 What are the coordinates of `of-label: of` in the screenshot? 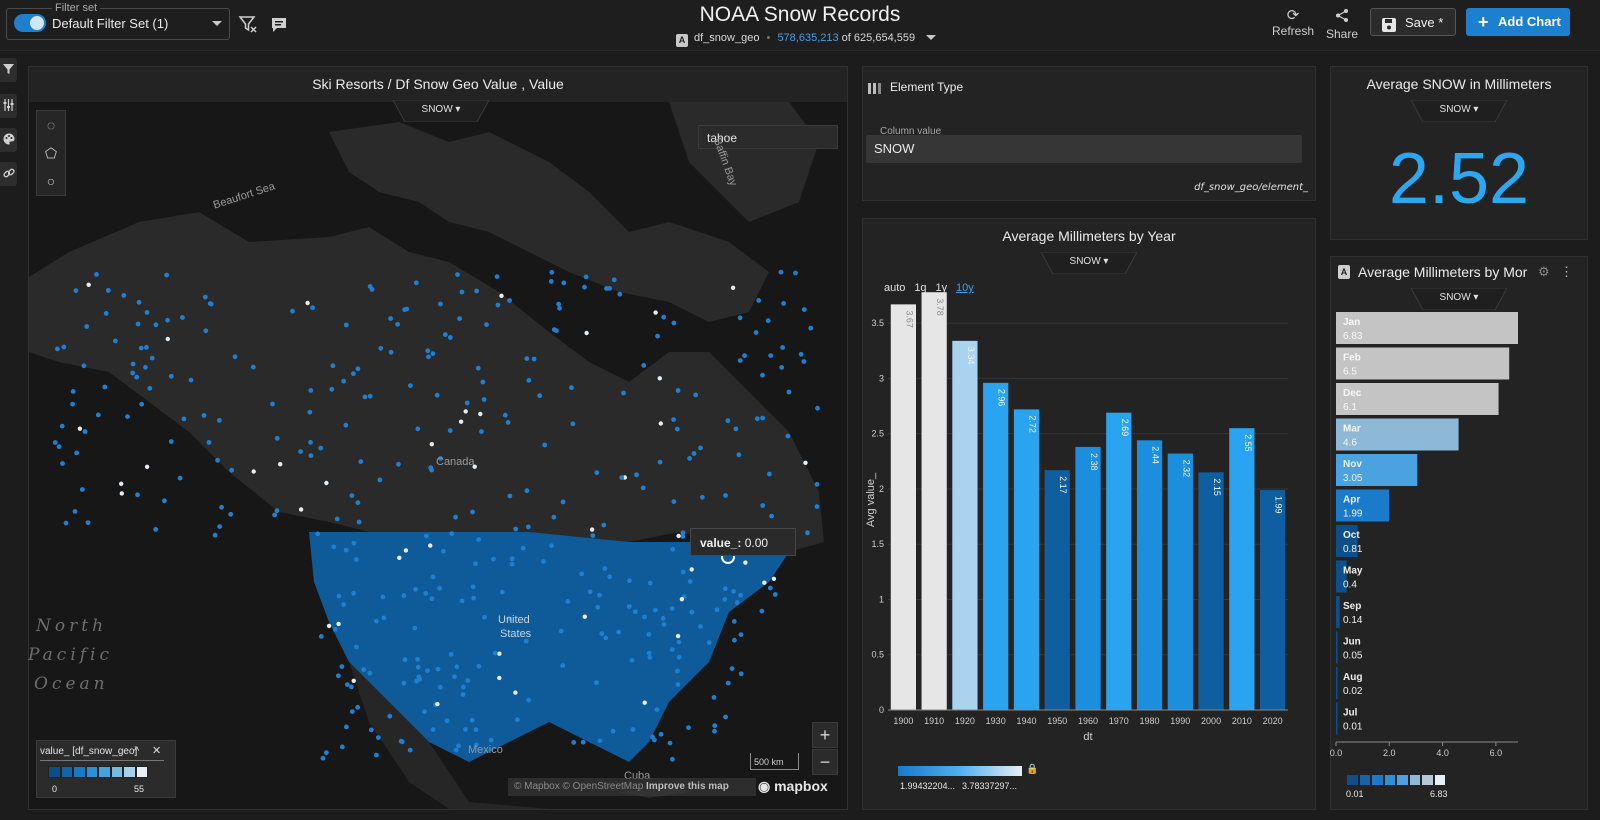 It's located at (846, 38).